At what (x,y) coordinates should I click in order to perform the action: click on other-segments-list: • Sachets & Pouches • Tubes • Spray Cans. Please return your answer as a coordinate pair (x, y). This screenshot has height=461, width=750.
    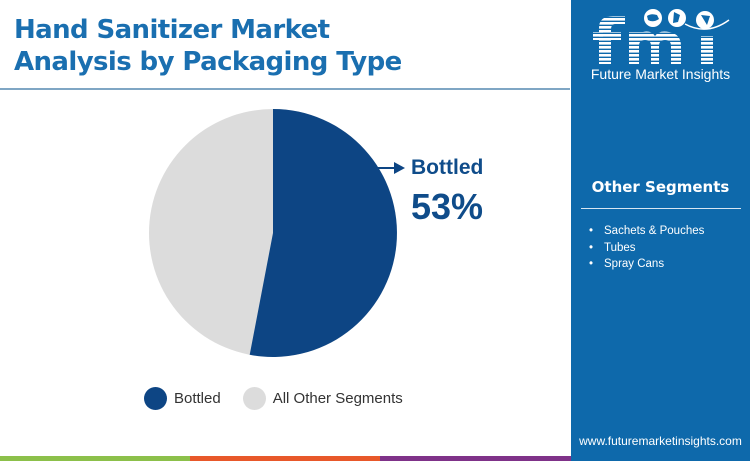
    Looking at the image, I should click on (646, 248).